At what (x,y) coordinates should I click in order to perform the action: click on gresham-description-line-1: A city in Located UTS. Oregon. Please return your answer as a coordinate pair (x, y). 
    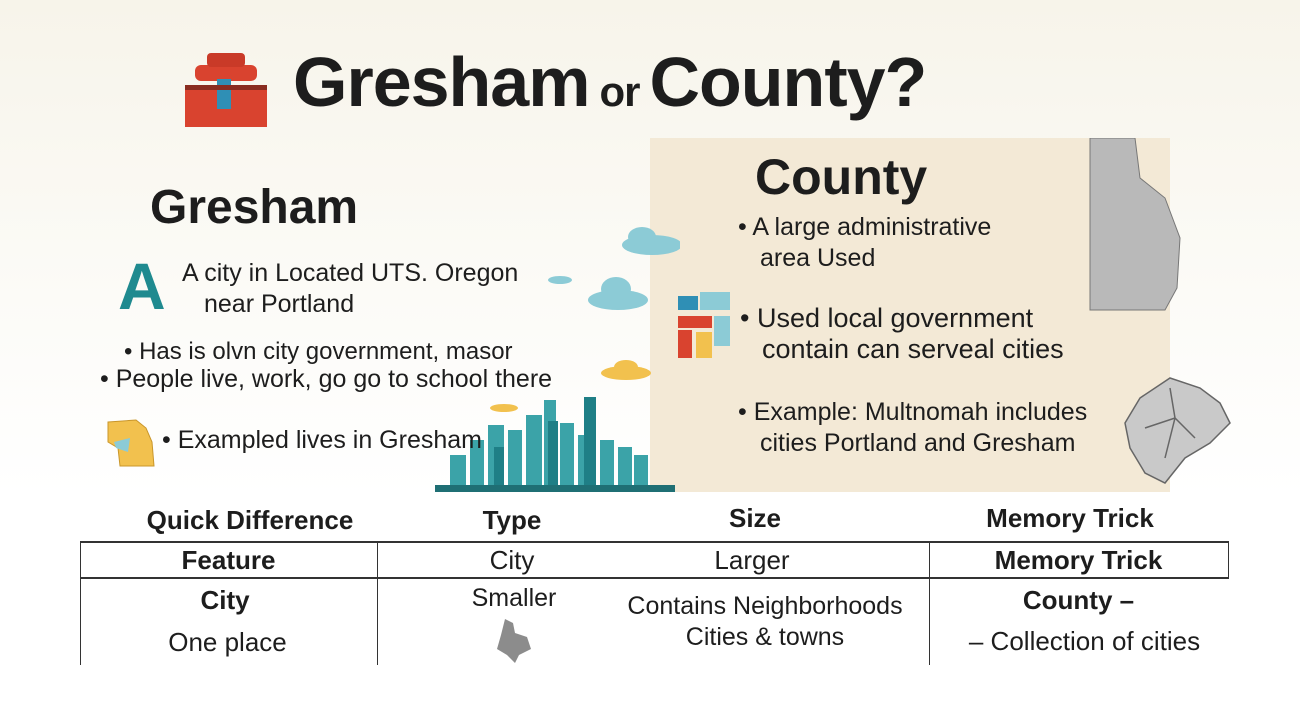
    Looking at the image, I should click on (350, 273).